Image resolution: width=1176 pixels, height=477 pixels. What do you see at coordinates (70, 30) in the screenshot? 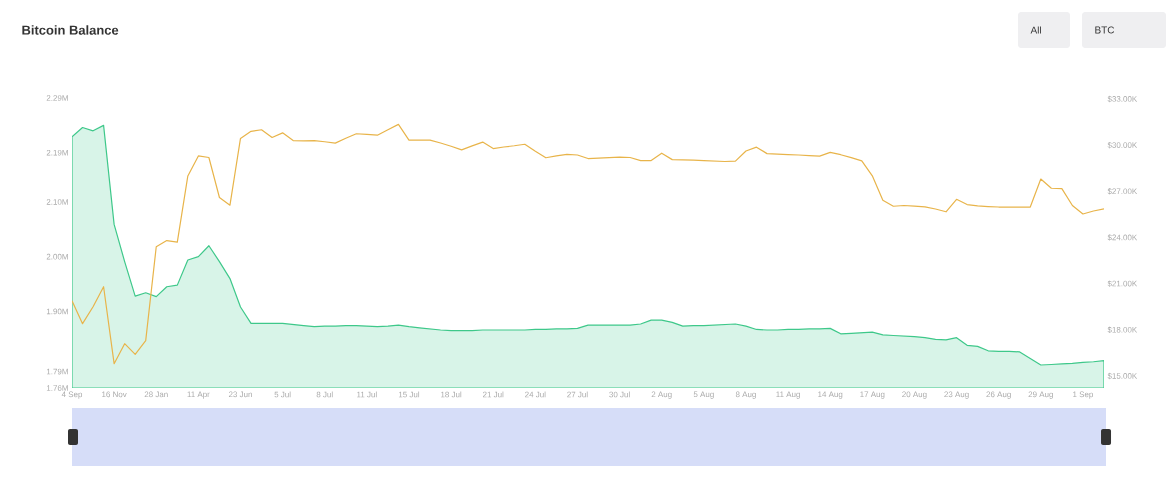
I see `chart-title: Bitcoin Balance` at bounding box center [70, 30].